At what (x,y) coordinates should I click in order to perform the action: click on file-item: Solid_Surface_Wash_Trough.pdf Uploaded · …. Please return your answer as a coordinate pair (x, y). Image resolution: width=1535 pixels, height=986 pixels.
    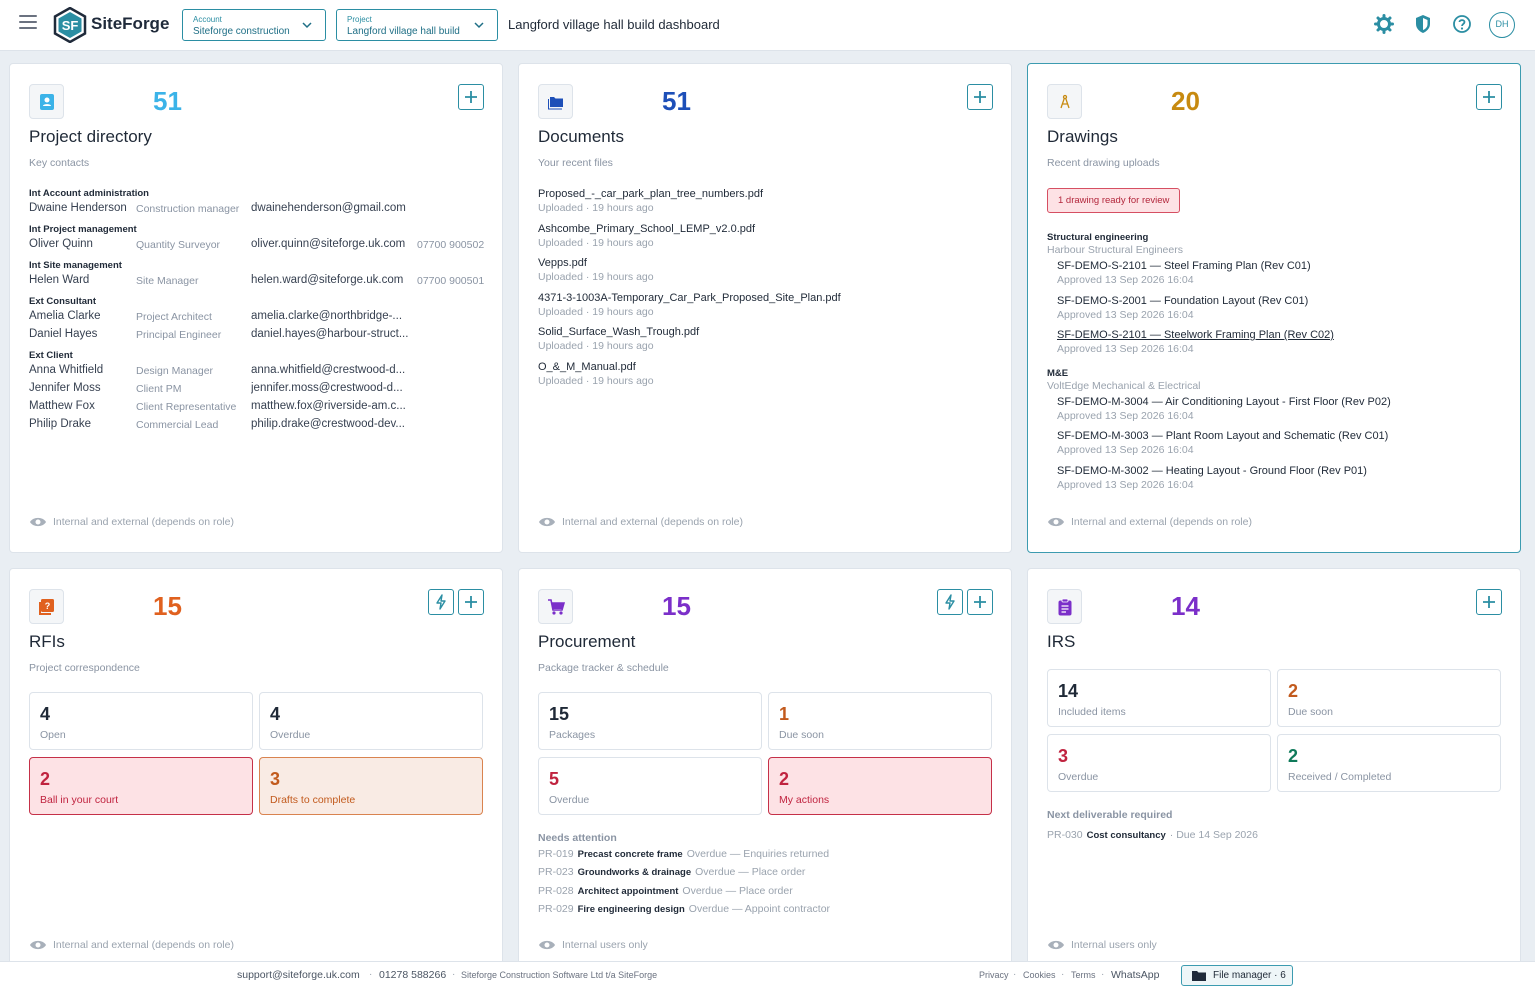
    Looking at the image, I should click on (689, 343).